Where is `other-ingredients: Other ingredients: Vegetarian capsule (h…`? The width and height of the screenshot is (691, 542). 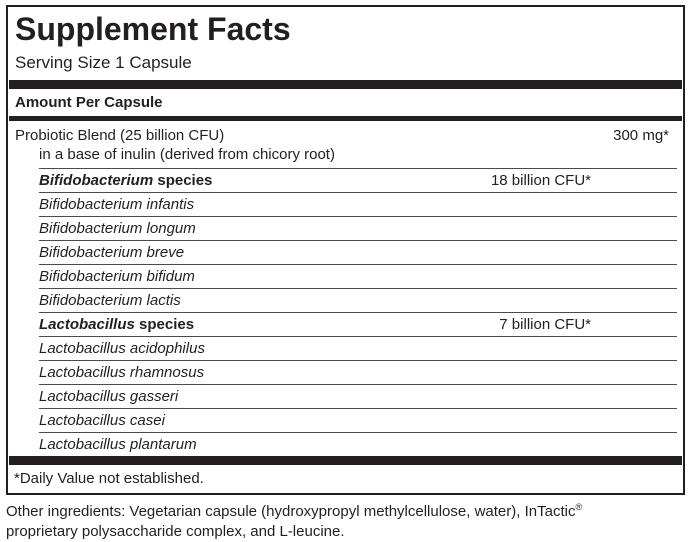 other-ingredients: Other ingredients: Vegetarian capsule (h… is located at coordinates (345, 522).